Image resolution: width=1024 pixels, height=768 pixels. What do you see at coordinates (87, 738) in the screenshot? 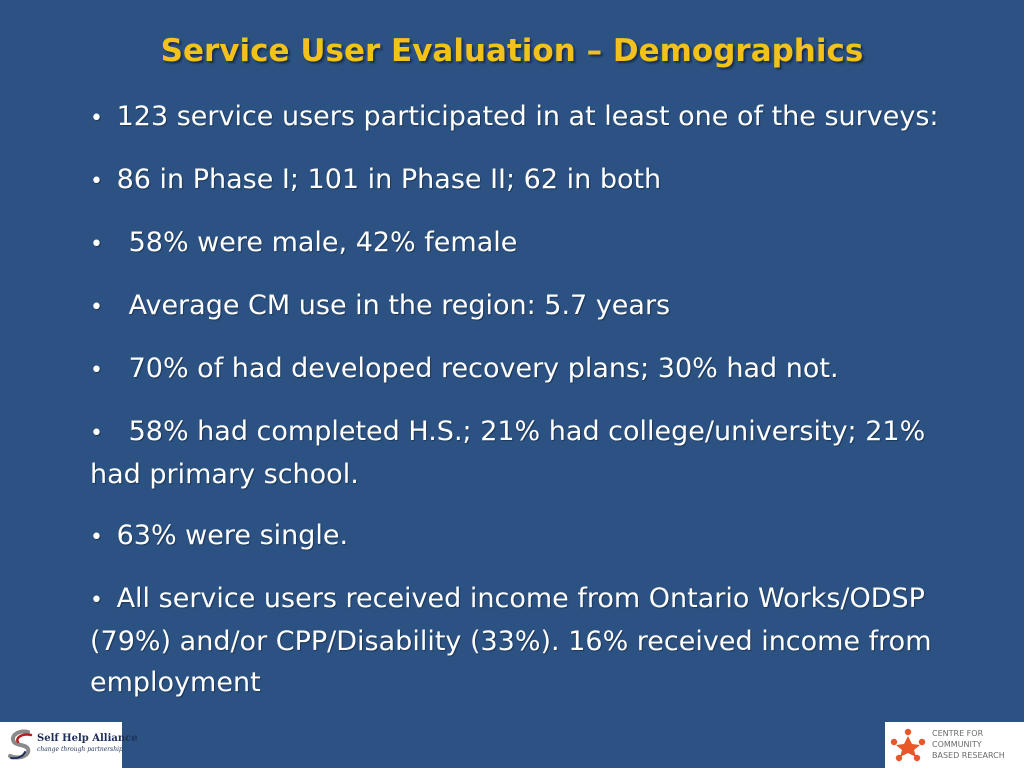
I see `logo-brand-name: Self Help Alliance` at bounding box center [87, 738].